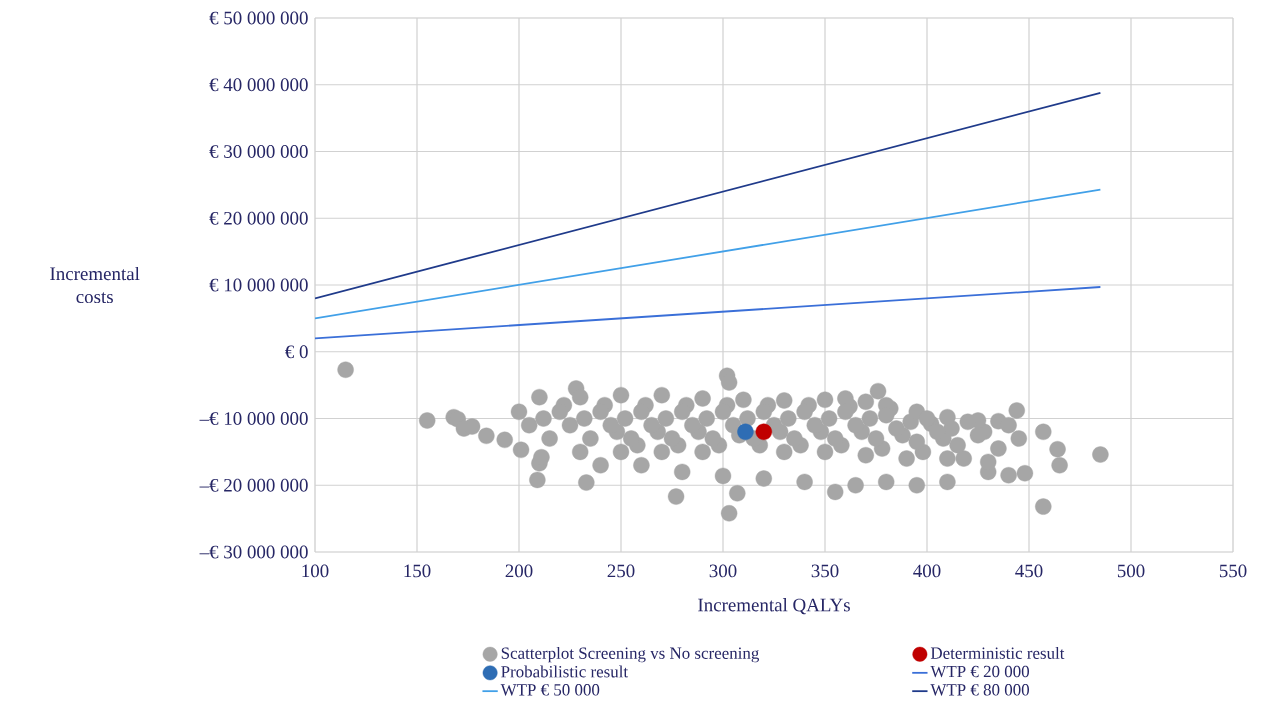  Describe the element at coordinates (621, 571) in the screenshot. I see `x-tick-label: 250` at that location.